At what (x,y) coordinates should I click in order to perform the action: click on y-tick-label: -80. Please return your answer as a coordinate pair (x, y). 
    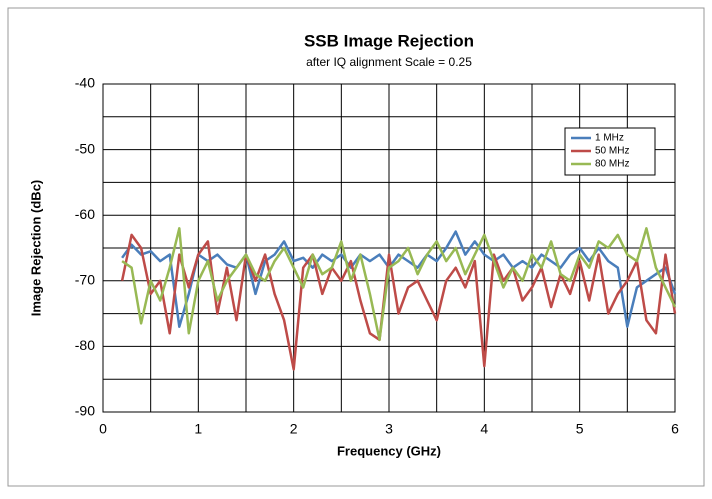
    Looking at the image, I should click on (85, 345).